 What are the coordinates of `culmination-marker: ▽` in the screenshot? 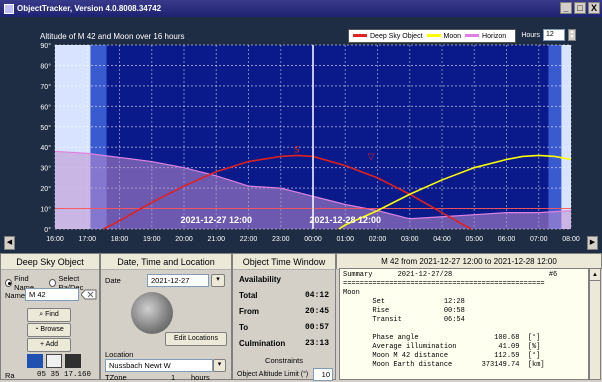 It's located at (371, 157).